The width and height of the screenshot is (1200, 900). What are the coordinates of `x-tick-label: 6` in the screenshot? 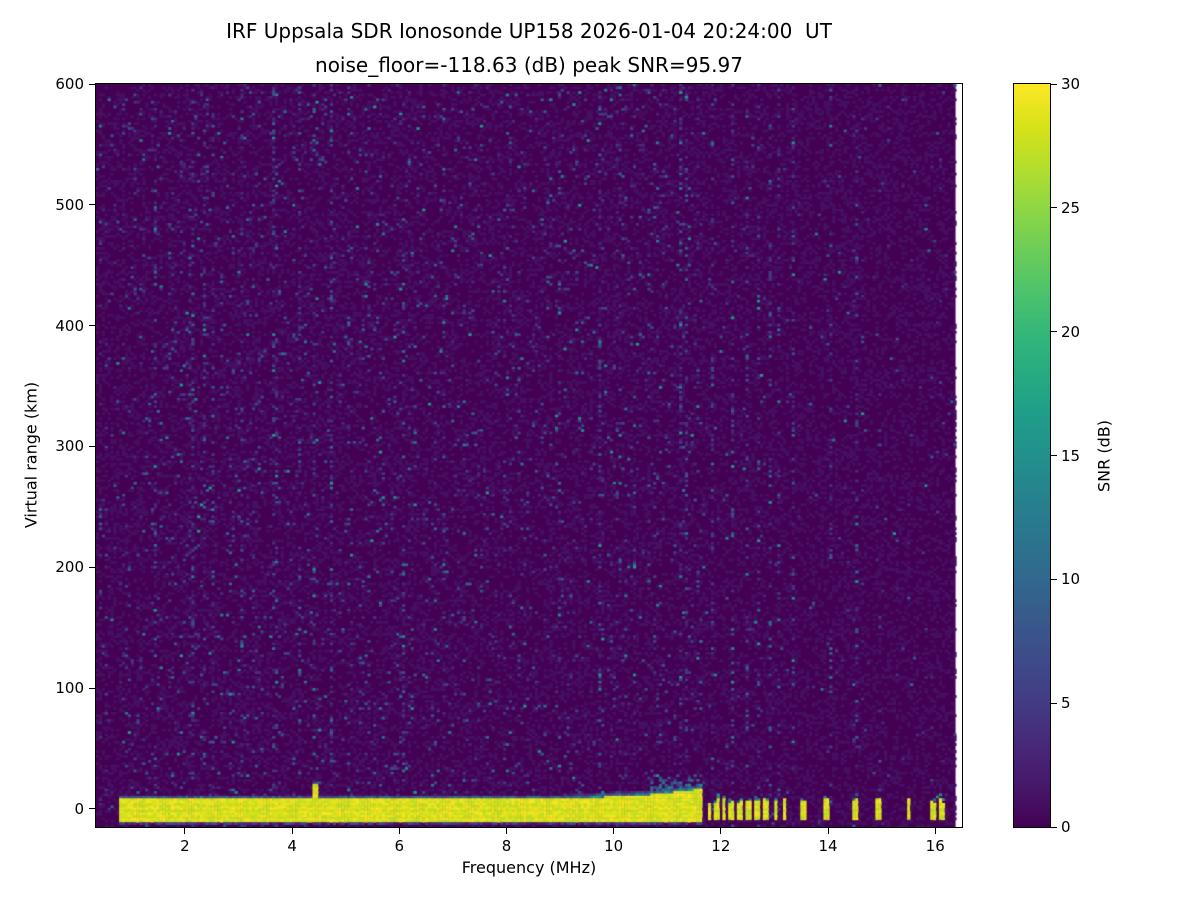 It's located at (399, 846).